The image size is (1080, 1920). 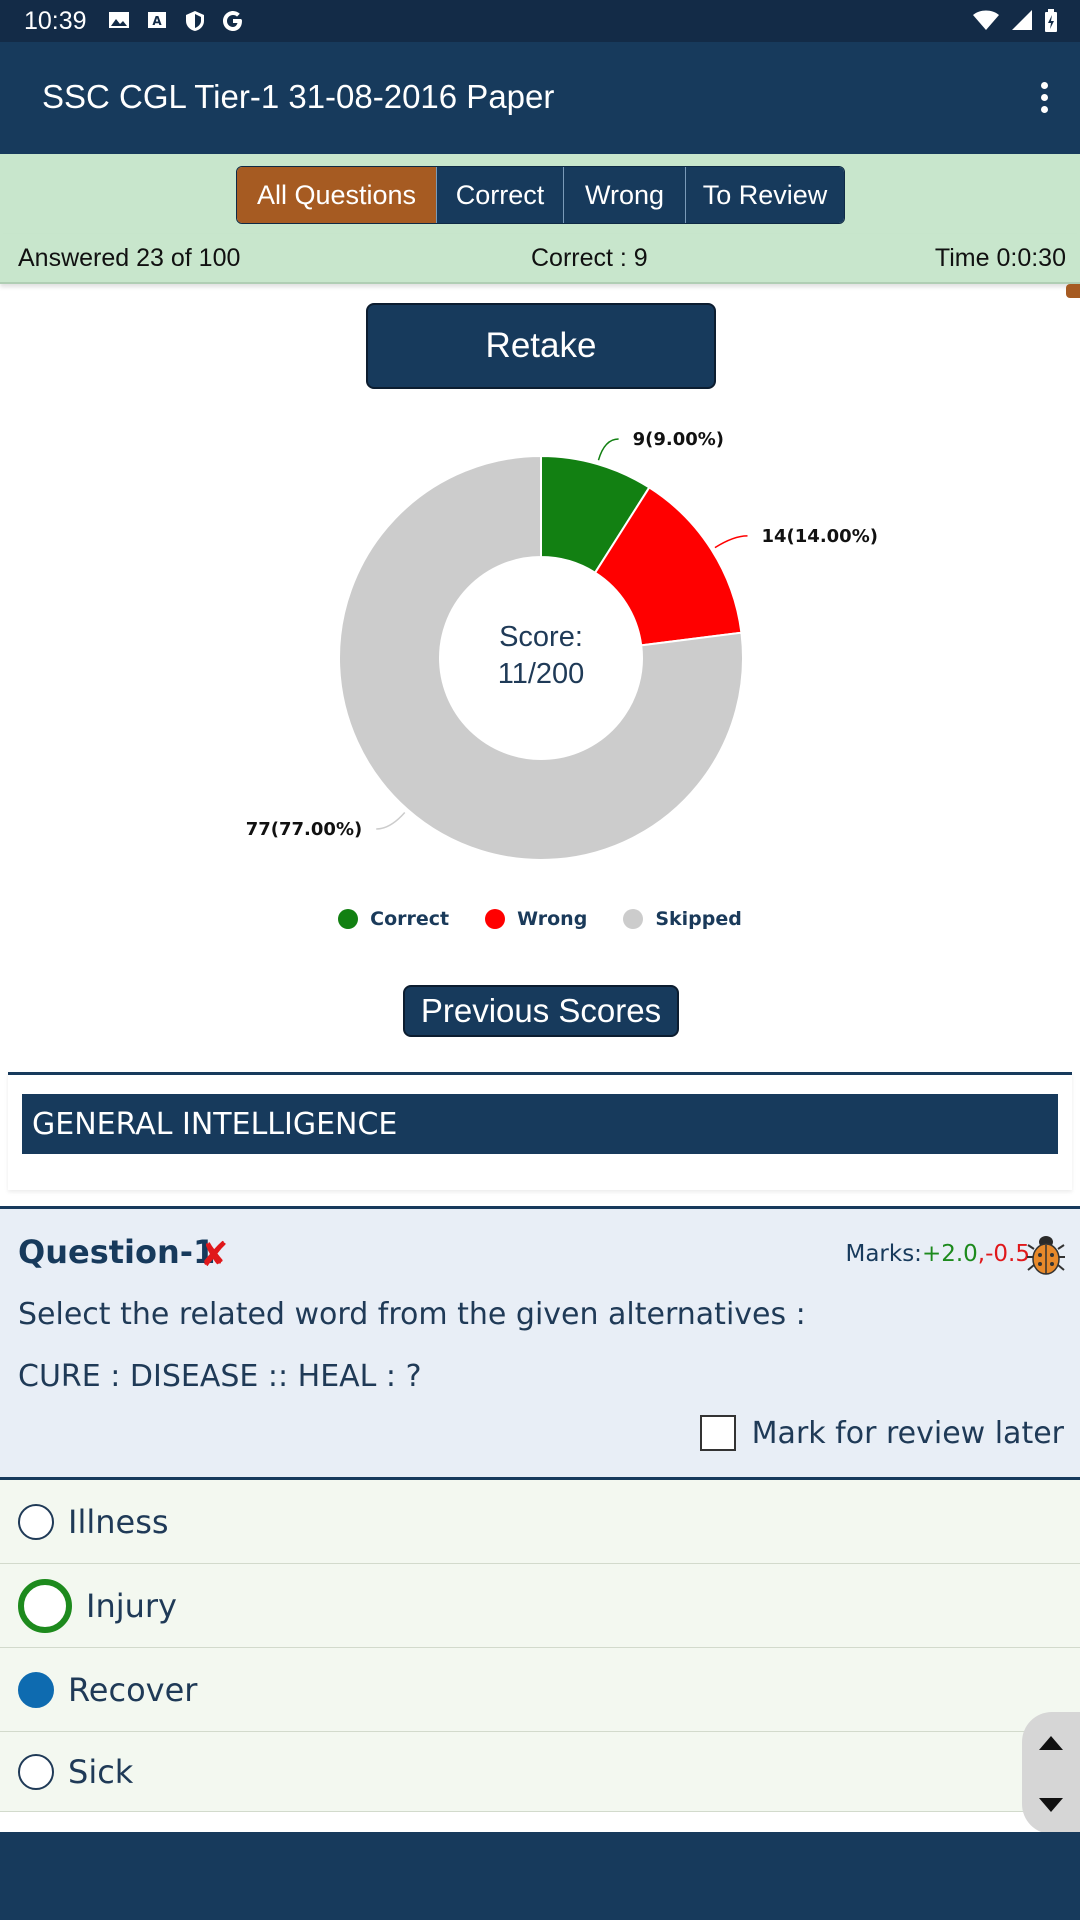 What do you see at coordinates (196, 21) in the screenshot?
I see `shield-icon` at bounding box center [196, 21].